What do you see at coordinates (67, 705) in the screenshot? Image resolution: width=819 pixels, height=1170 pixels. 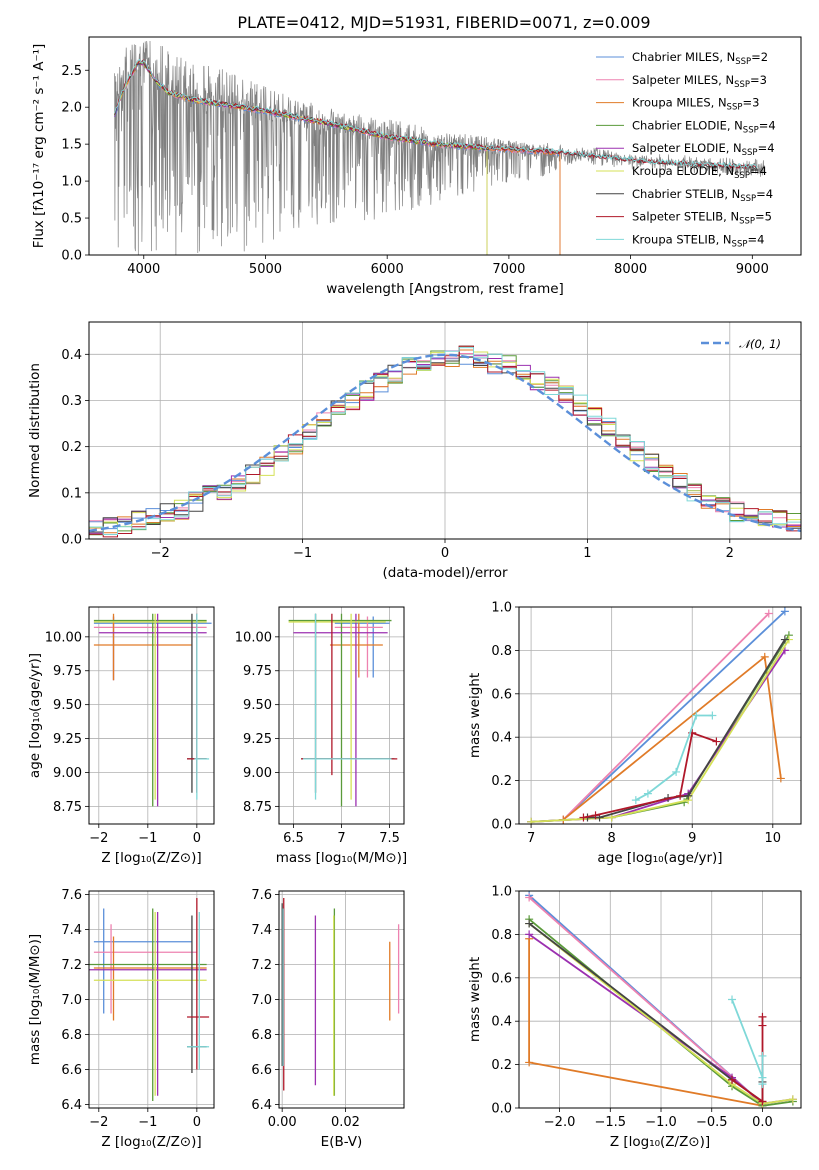 I see `age-vs-Z-ytick-label: 9.50` at bounding box center [67, 705].